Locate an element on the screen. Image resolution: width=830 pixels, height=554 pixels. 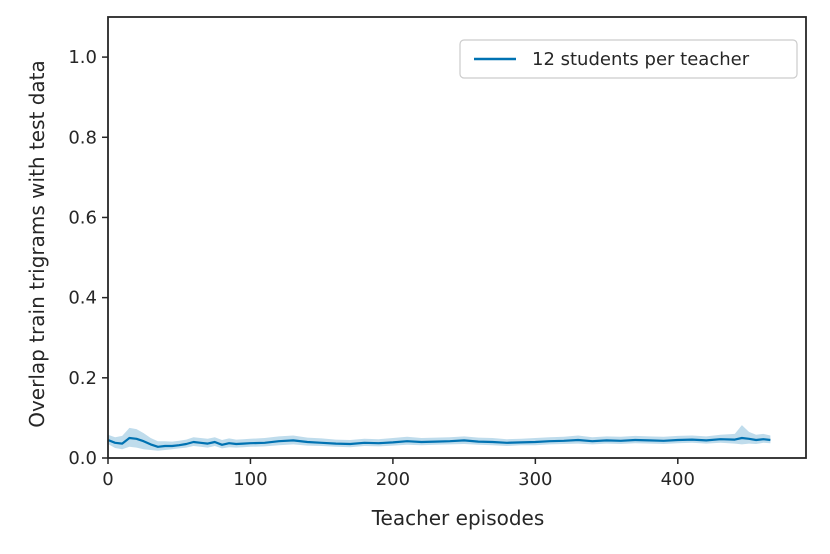
x-tick-label: 400 is located at coordinates (678, 479).